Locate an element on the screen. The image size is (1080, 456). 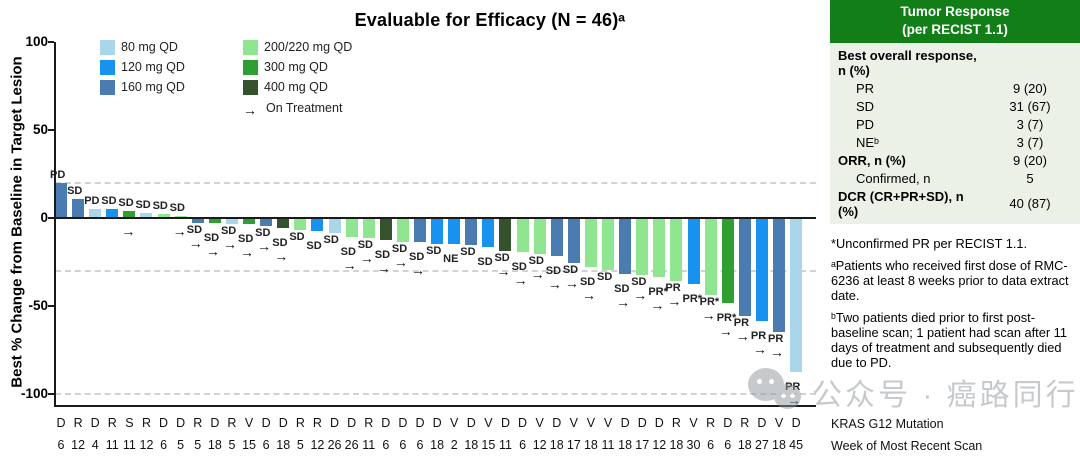
response-label: PR* is located at coordinates (692, 299).